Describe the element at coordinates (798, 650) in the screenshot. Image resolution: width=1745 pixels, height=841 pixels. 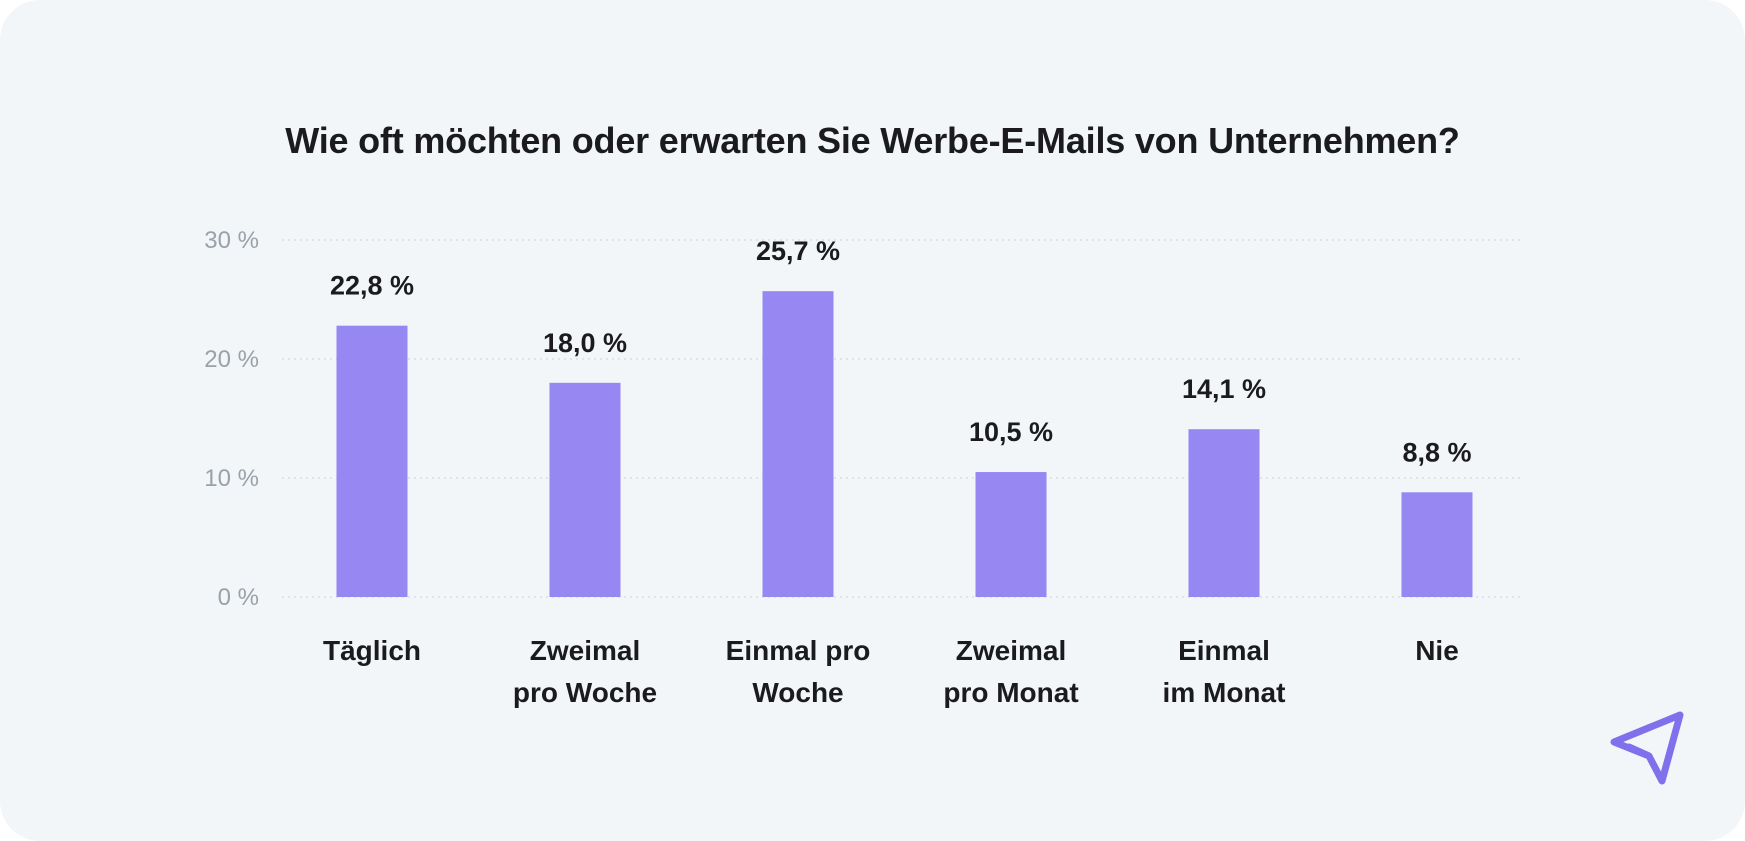
I see `x-tick-label: Einmal pro` at that location.